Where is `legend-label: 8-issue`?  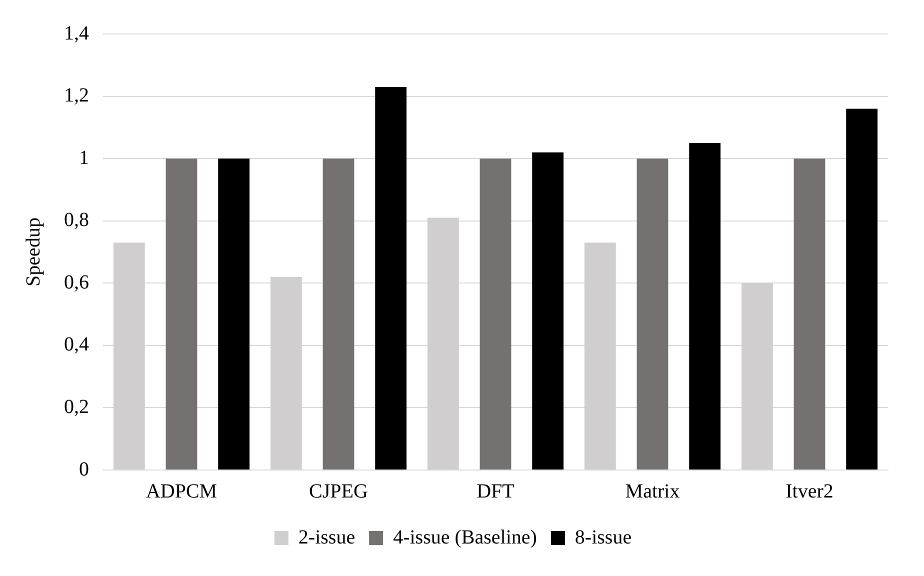 legend-label: 8-issue is located at coordinates (603, 537).